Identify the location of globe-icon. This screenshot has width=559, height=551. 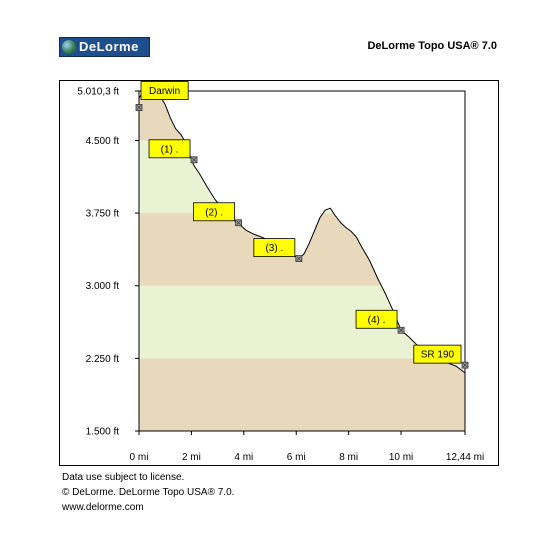
(69, 47).